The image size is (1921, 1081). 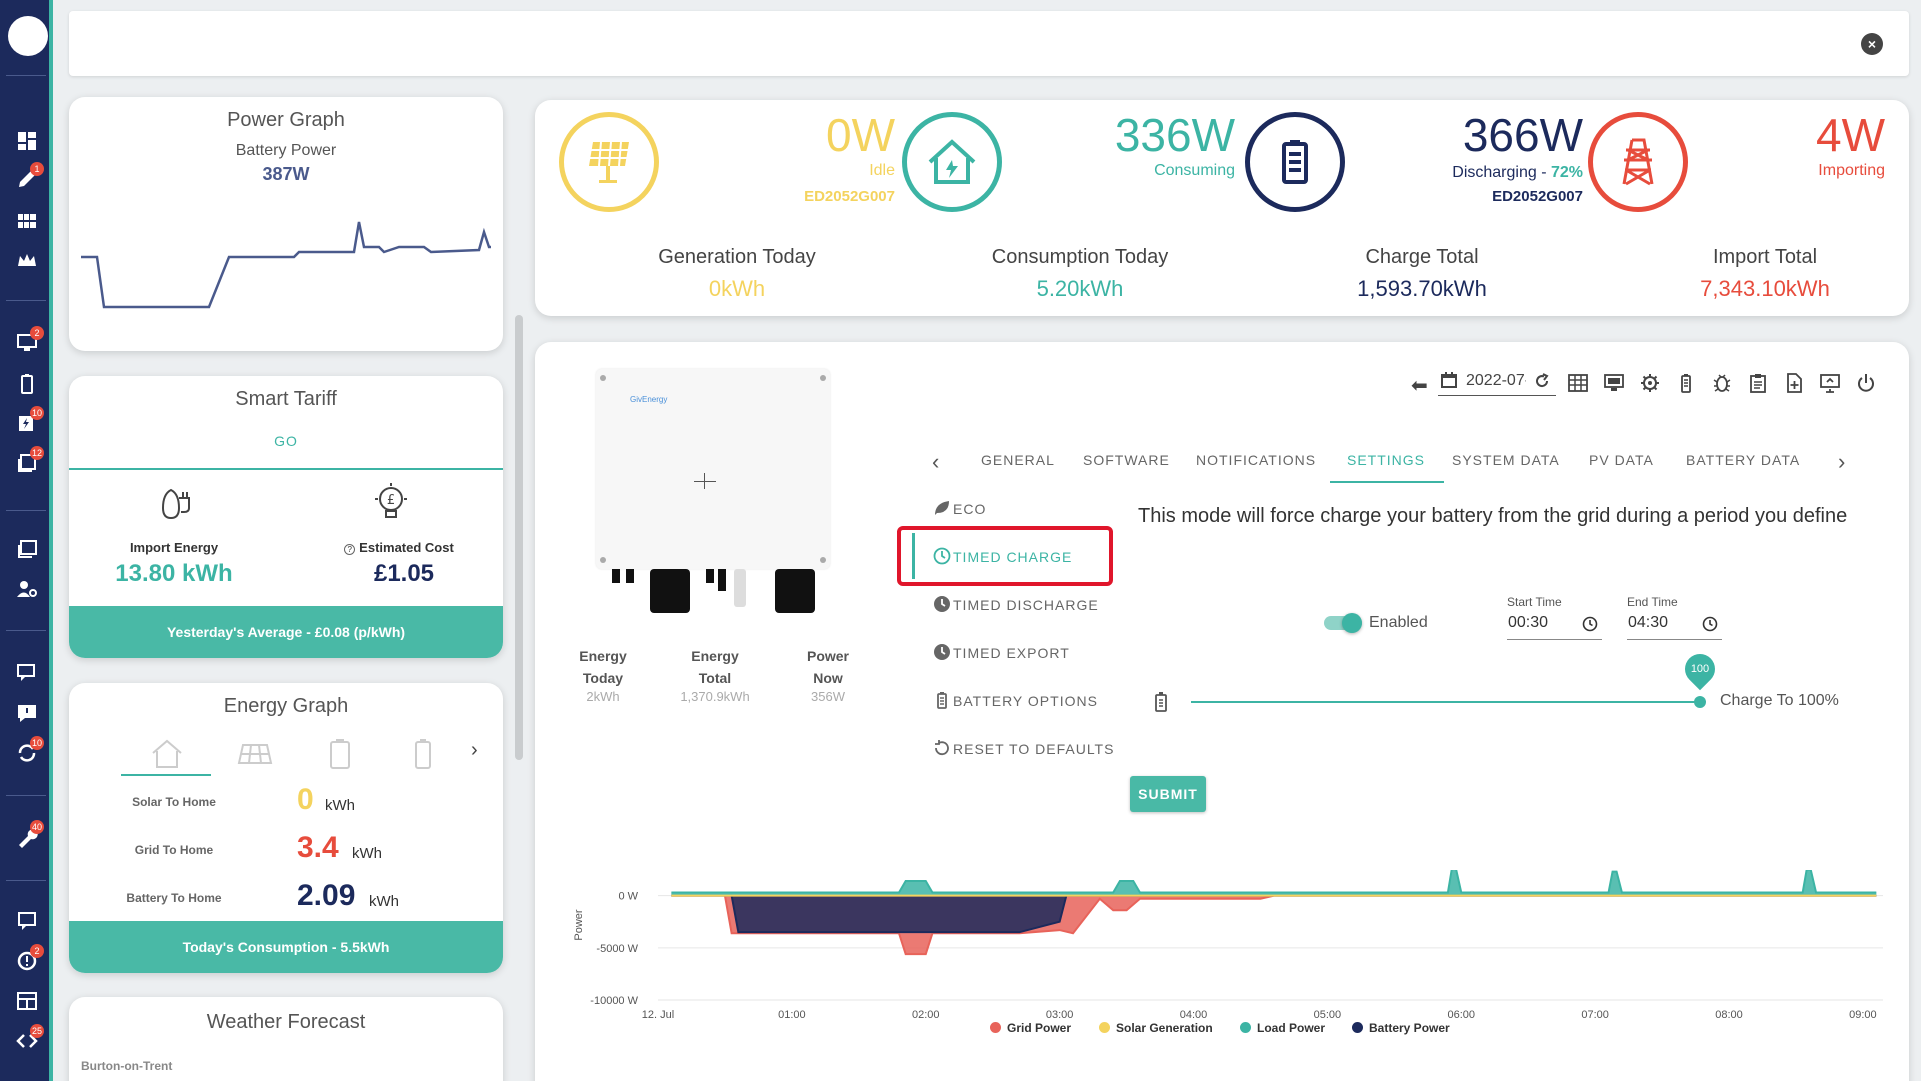 What do you see at coordinates (27, 713) in the screenshot?
I see `feedback-icon` at bounding box center [27, 713].